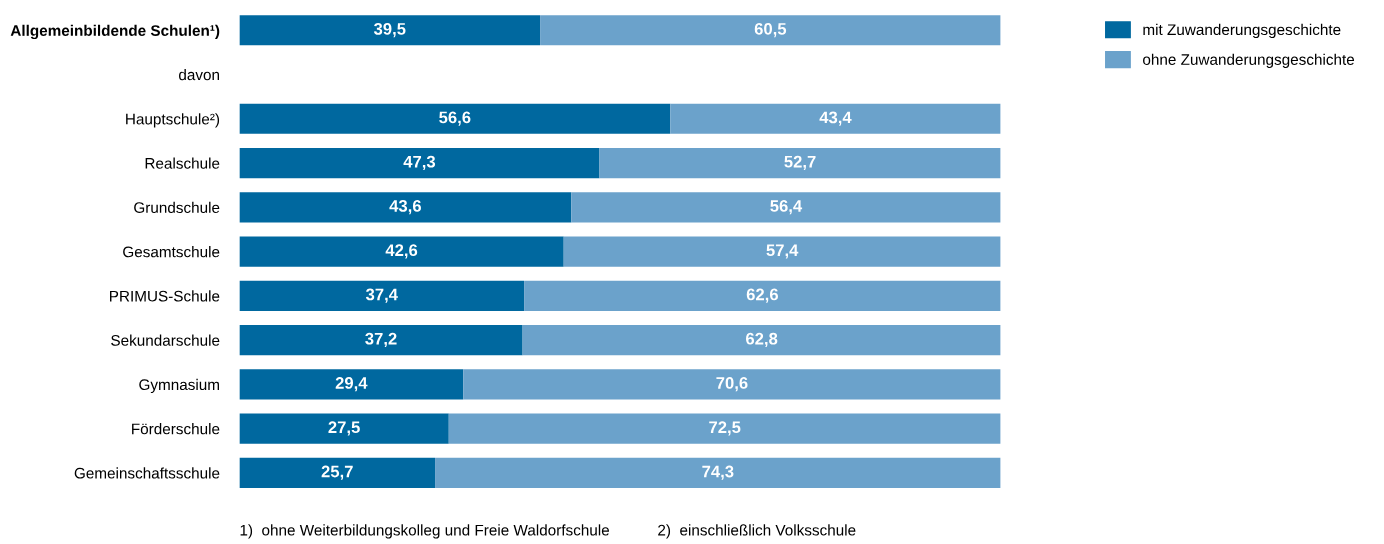 Image resolution: width=1384 pixels, height=544 pixels. I want to click on data-label: 72,5, so click(725, 428).